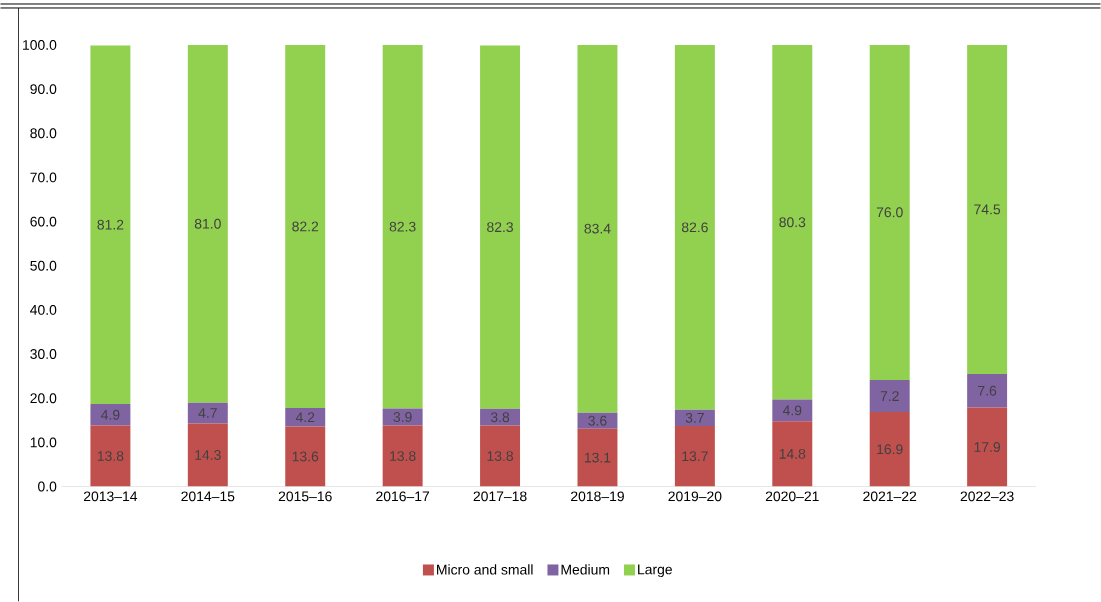  I want to click on legend-label: Micro and small, so click(485, 569).